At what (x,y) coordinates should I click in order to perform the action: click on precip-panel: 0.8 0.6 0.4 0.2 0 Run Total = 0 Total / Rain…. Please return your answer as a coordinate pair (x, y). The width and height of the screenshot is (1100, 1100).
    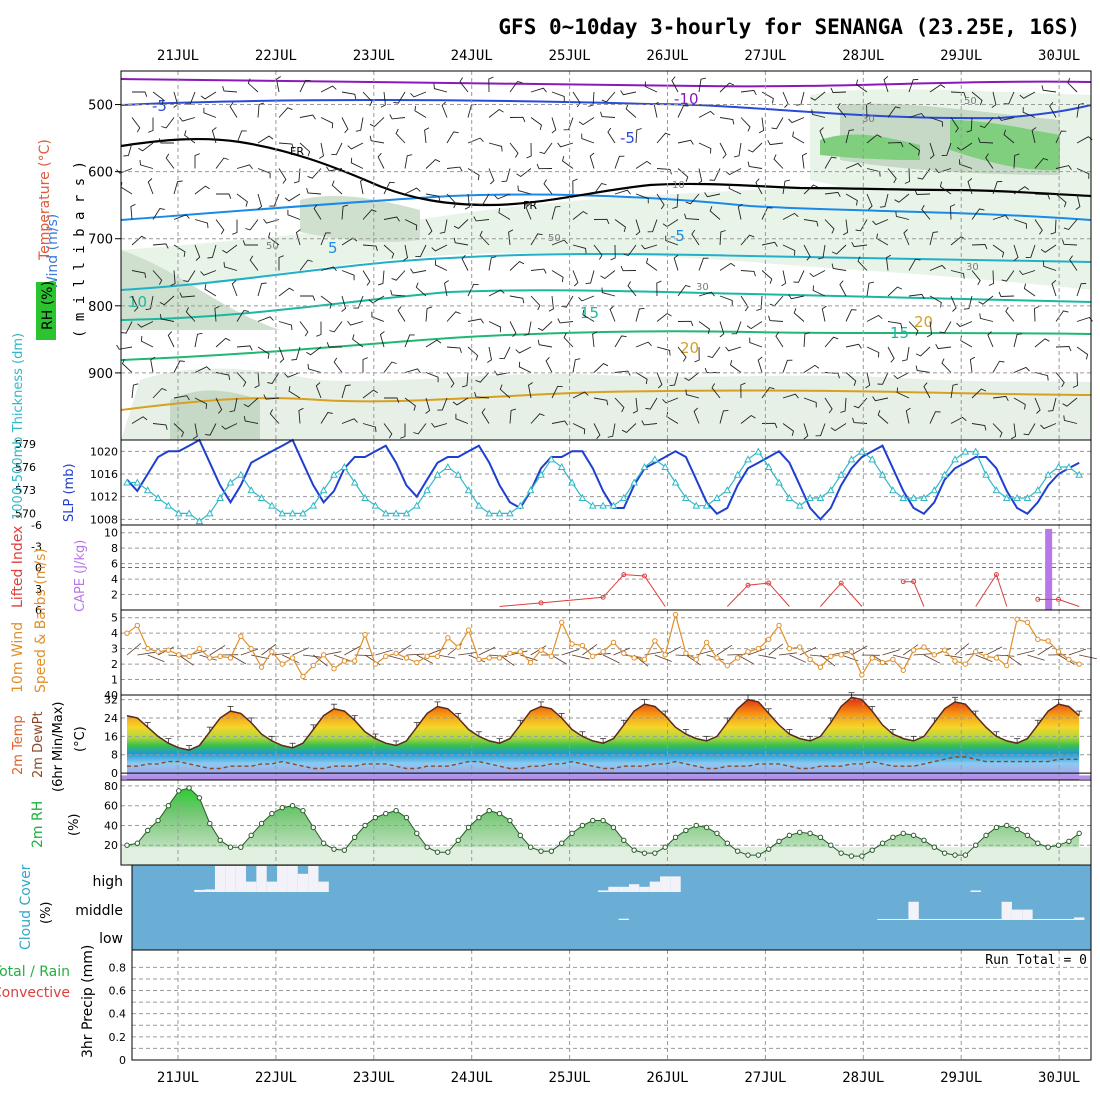
    Looking at the image, I should click on (546, 1006).